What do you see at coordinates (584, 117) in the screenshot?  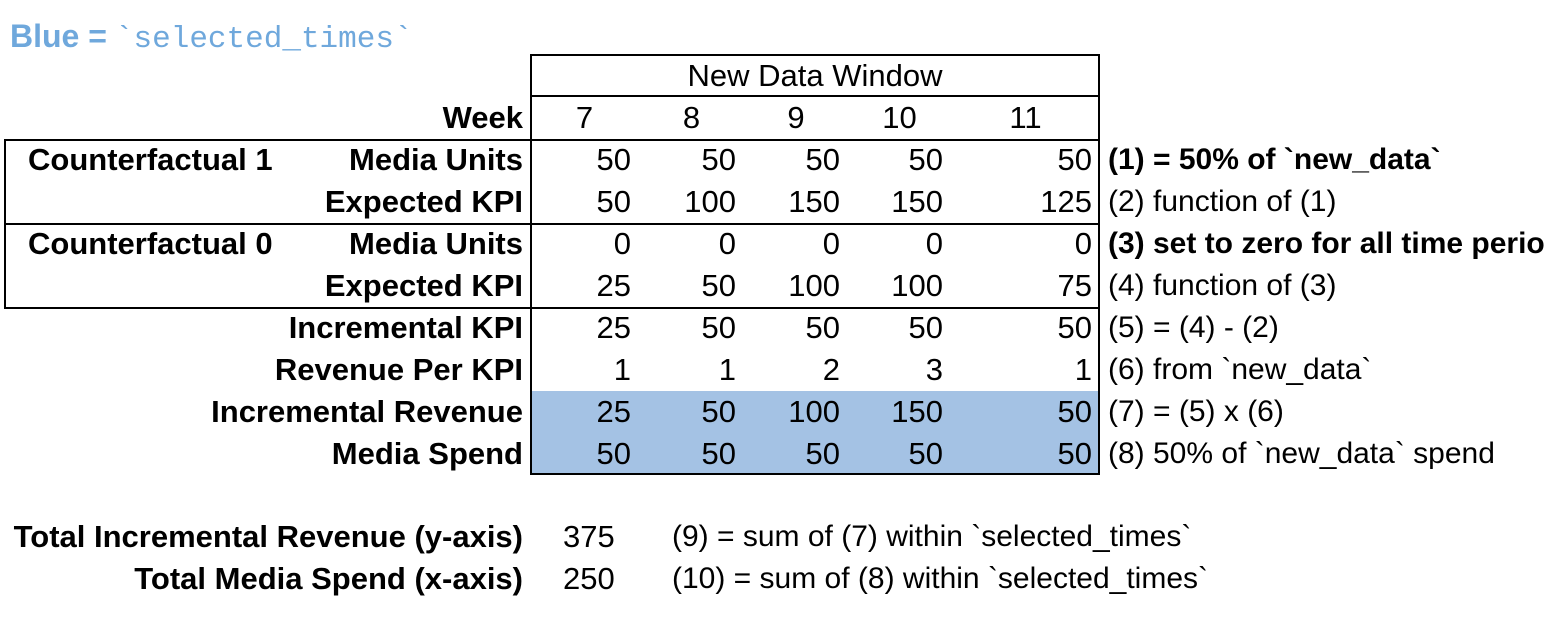 I see `week-header-cell: 7` at bounding box center [584, 117].